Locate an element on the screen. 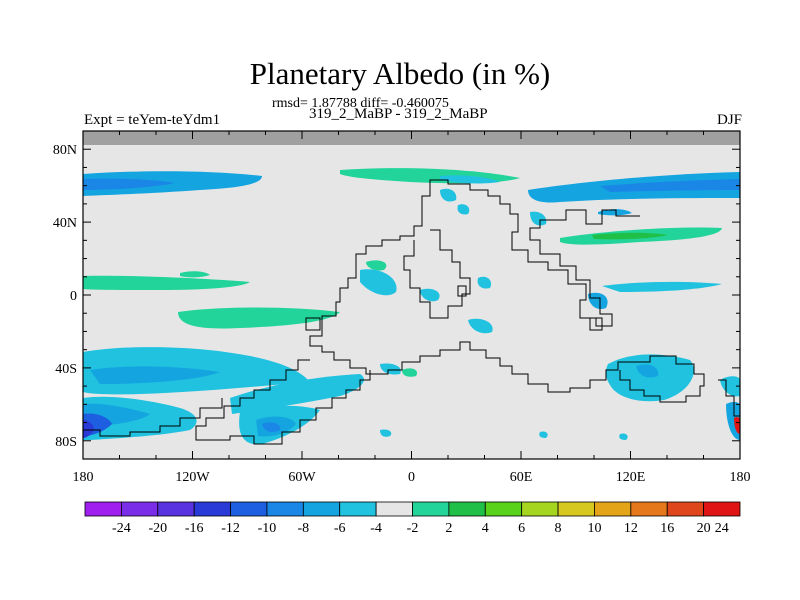 The image size is (800, 600). colorbar-label: 12 is located at coordinates (631, 528).